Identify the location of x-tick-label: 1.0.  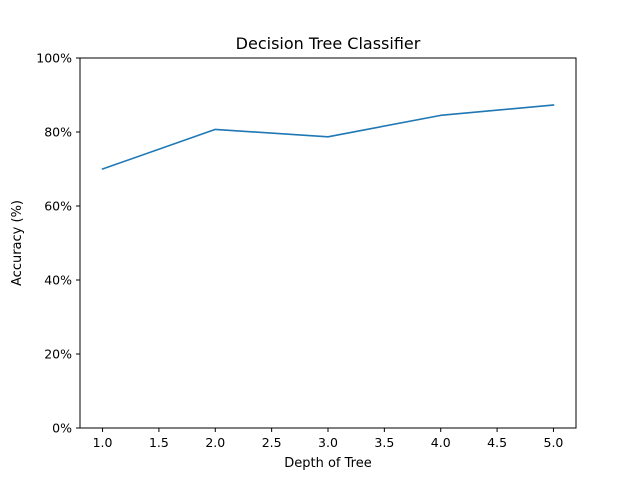
(103, 442).